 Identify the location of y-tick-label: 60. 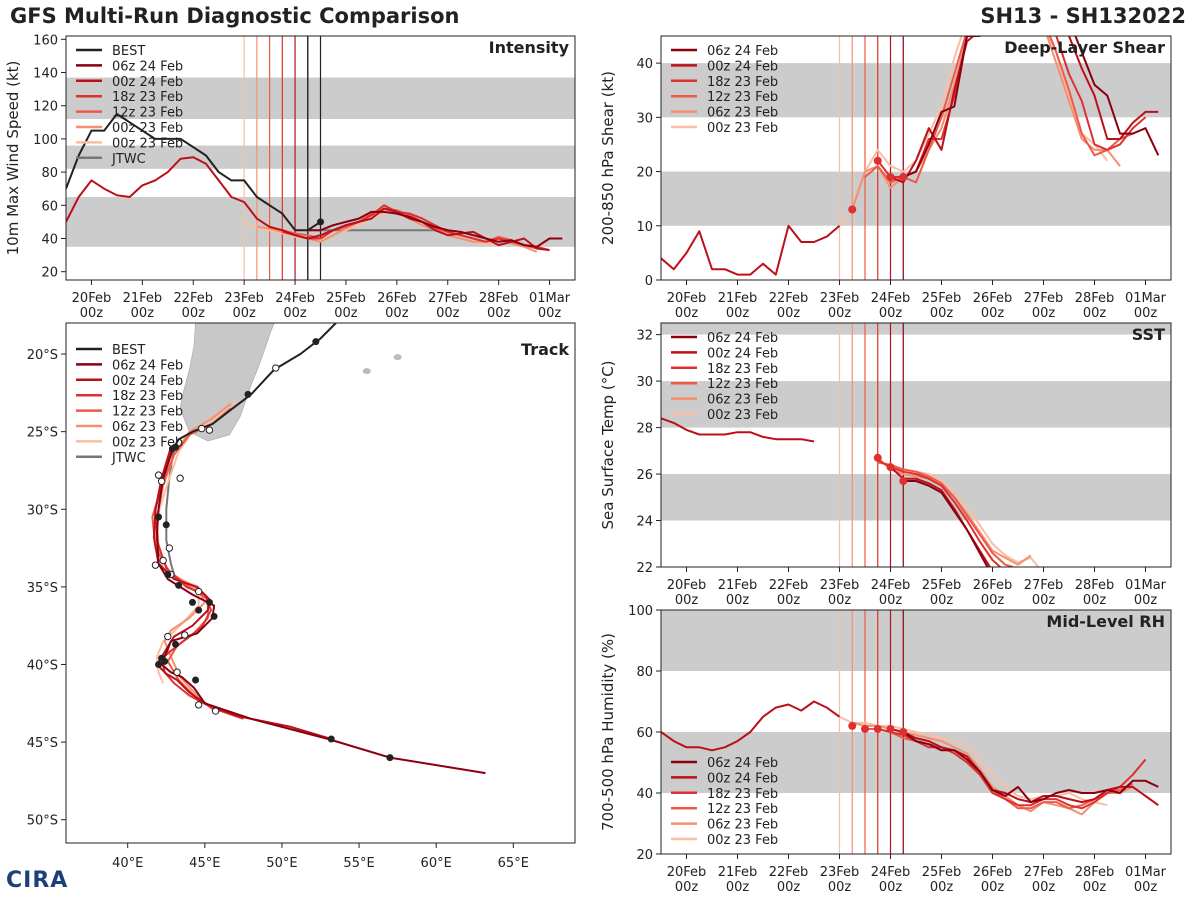
(644, 733).